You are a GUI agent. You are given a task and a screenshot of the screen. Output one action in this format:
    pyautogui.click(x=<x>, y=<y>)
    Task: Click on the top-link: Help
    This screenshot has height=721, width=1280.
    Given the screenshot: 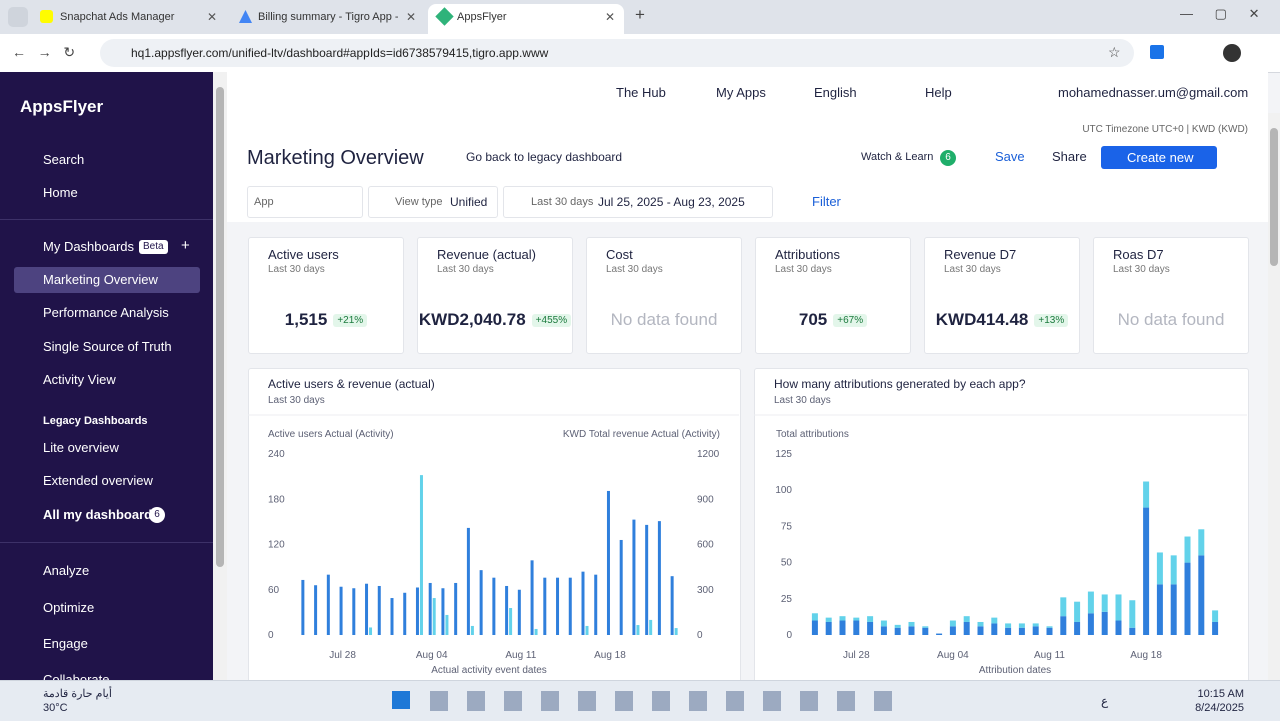 What is the action you would take?
    pyautogui.click(x=938, y=92)
    